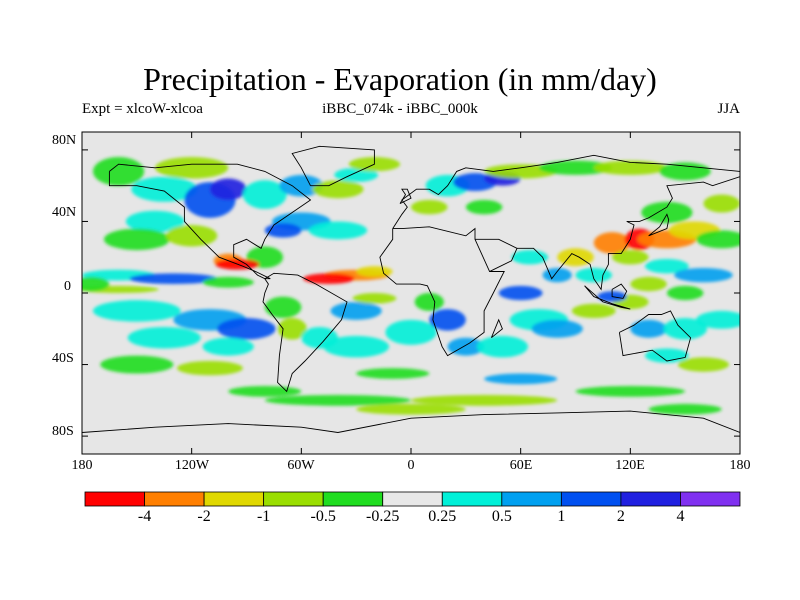 The width and height of the screenshot is (800, 600). I want to click on map-title: Precipitation - Evaporation (in mm/day), so click(400, 79).